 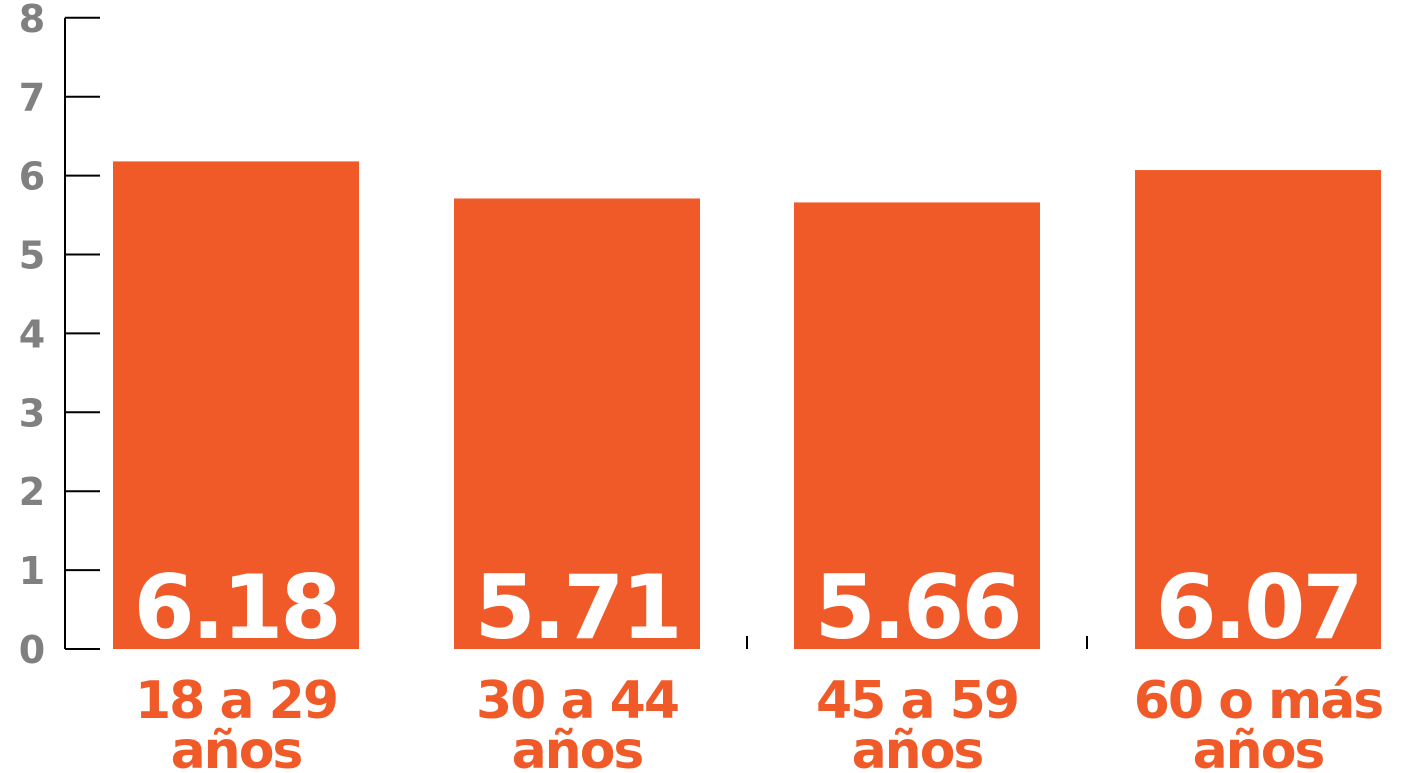 What do you see at coordinates (32, 492) in the screenshot?
I see `y-tick-label-2: 2` at bounding box center [32, 492].